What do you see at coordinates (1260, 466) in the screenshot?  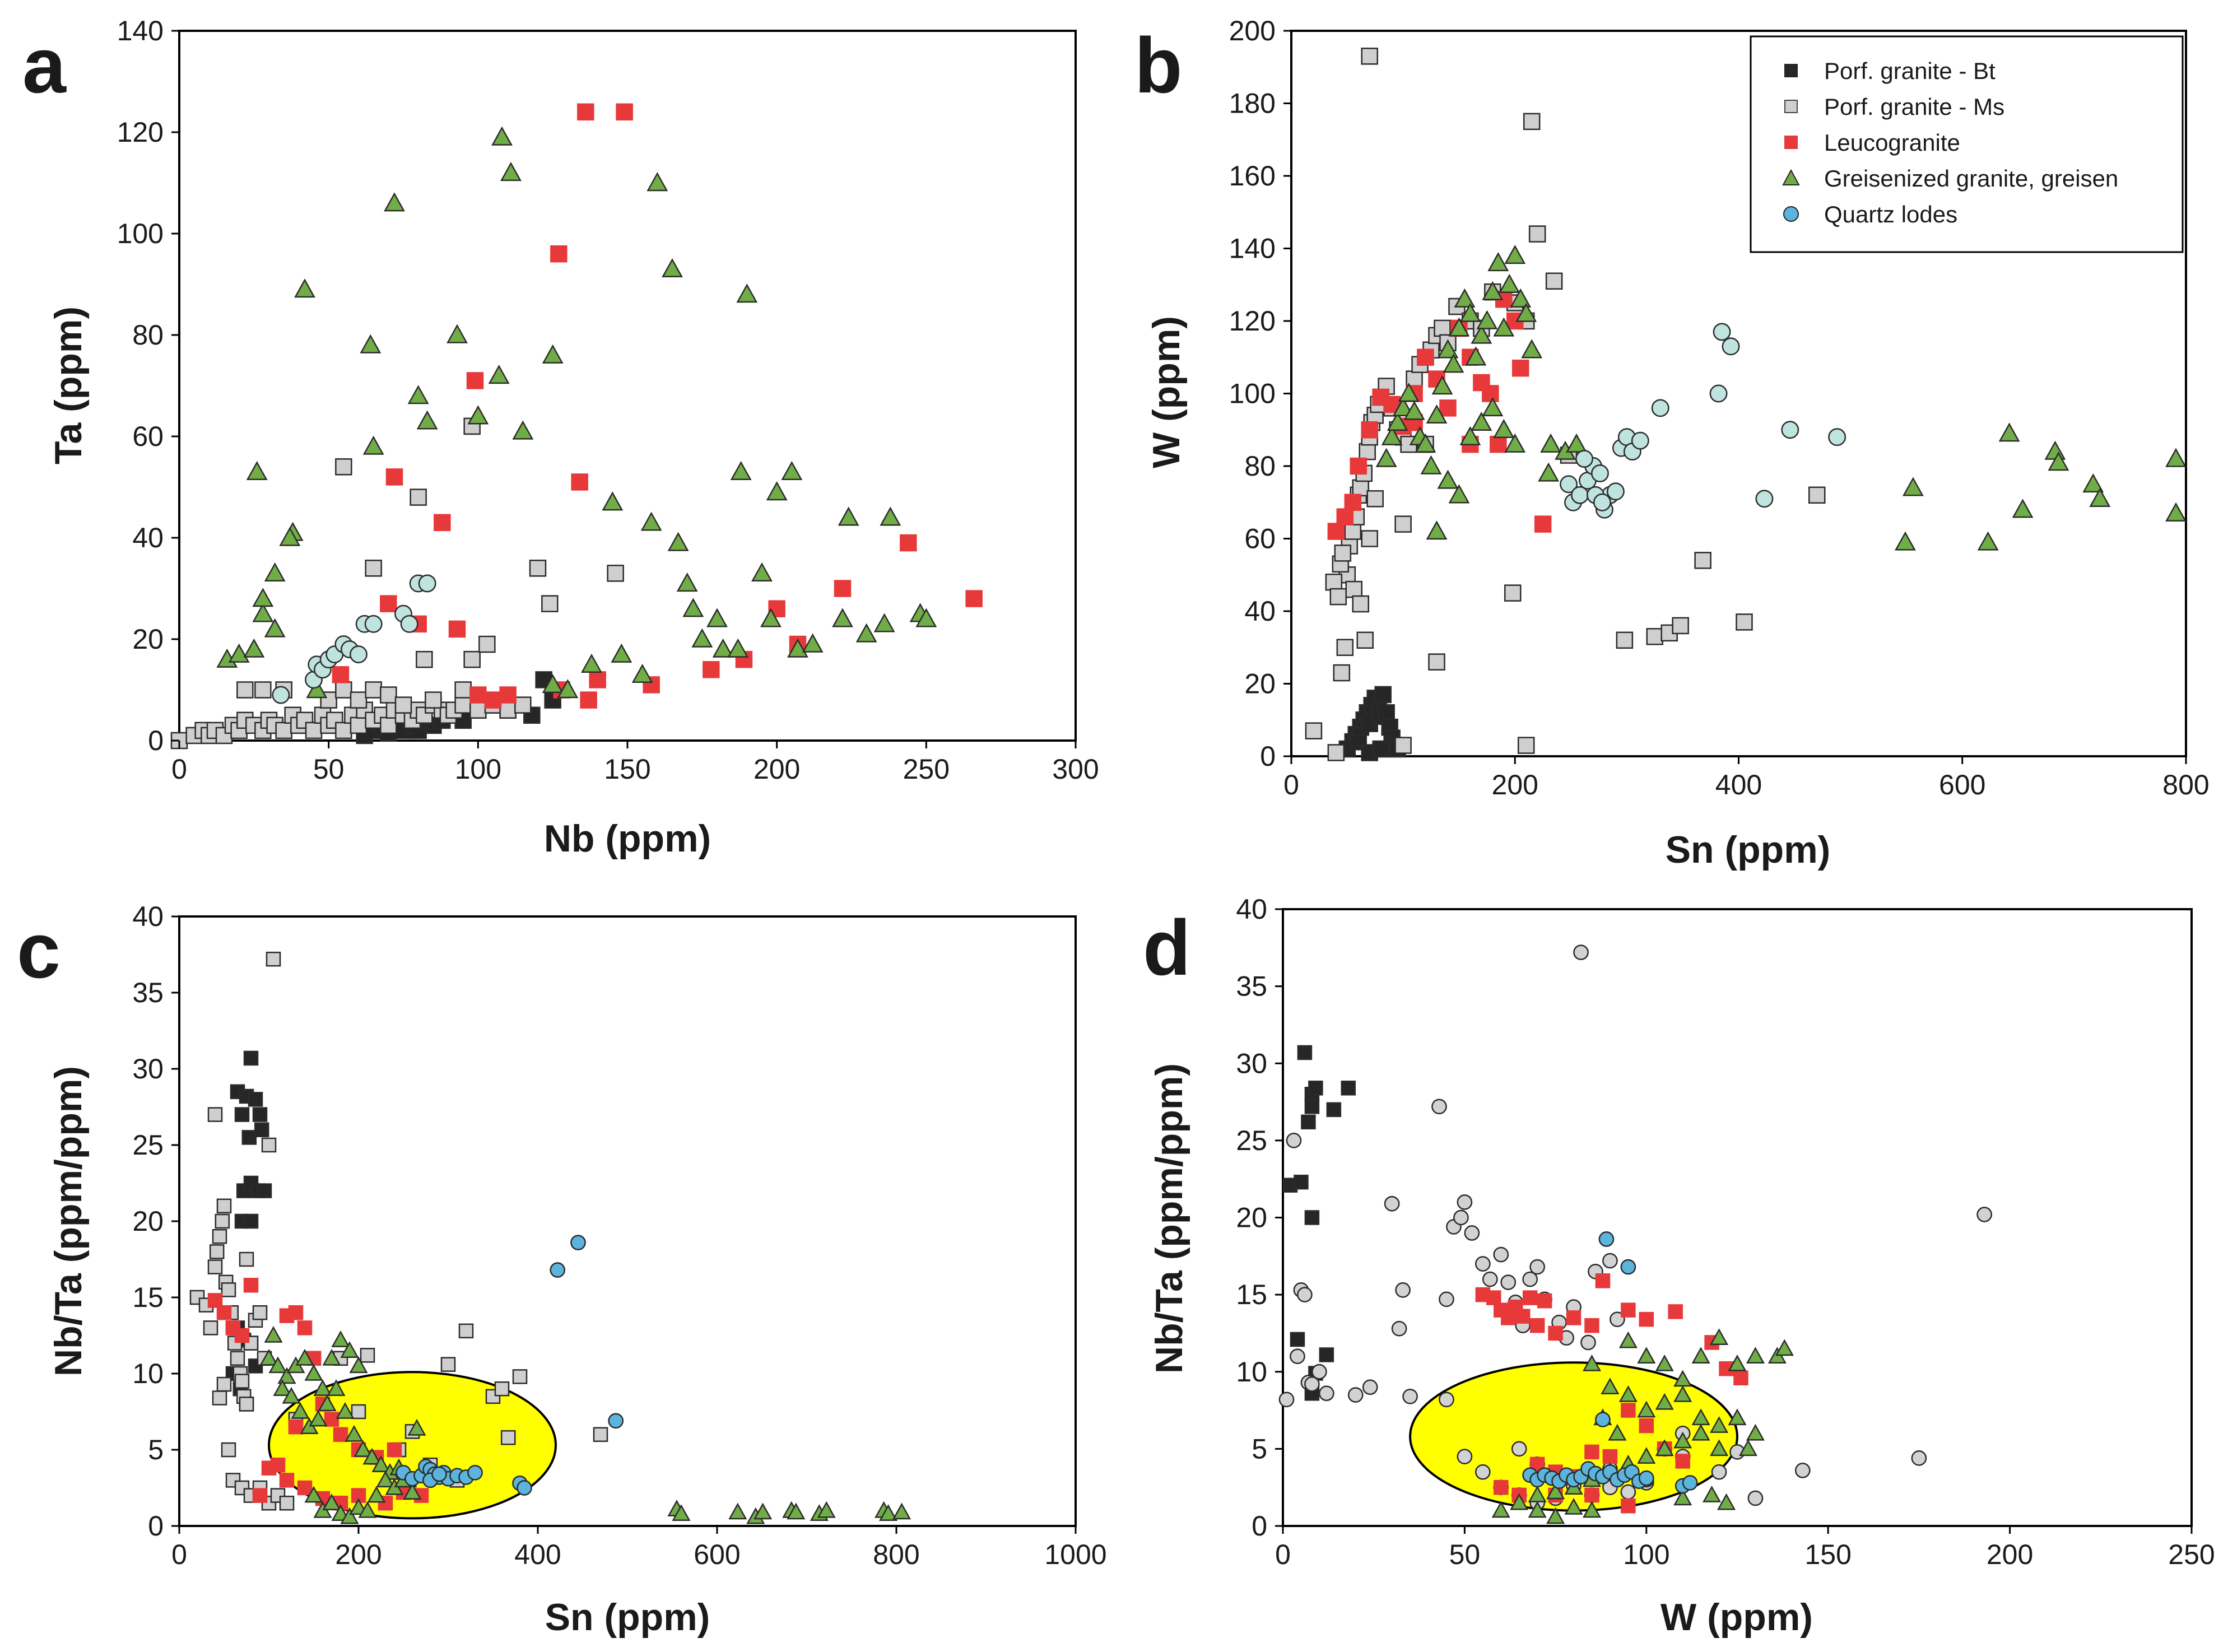 I see `panel-b-y-tick-80: 80` at bounding box center [1260, 466].